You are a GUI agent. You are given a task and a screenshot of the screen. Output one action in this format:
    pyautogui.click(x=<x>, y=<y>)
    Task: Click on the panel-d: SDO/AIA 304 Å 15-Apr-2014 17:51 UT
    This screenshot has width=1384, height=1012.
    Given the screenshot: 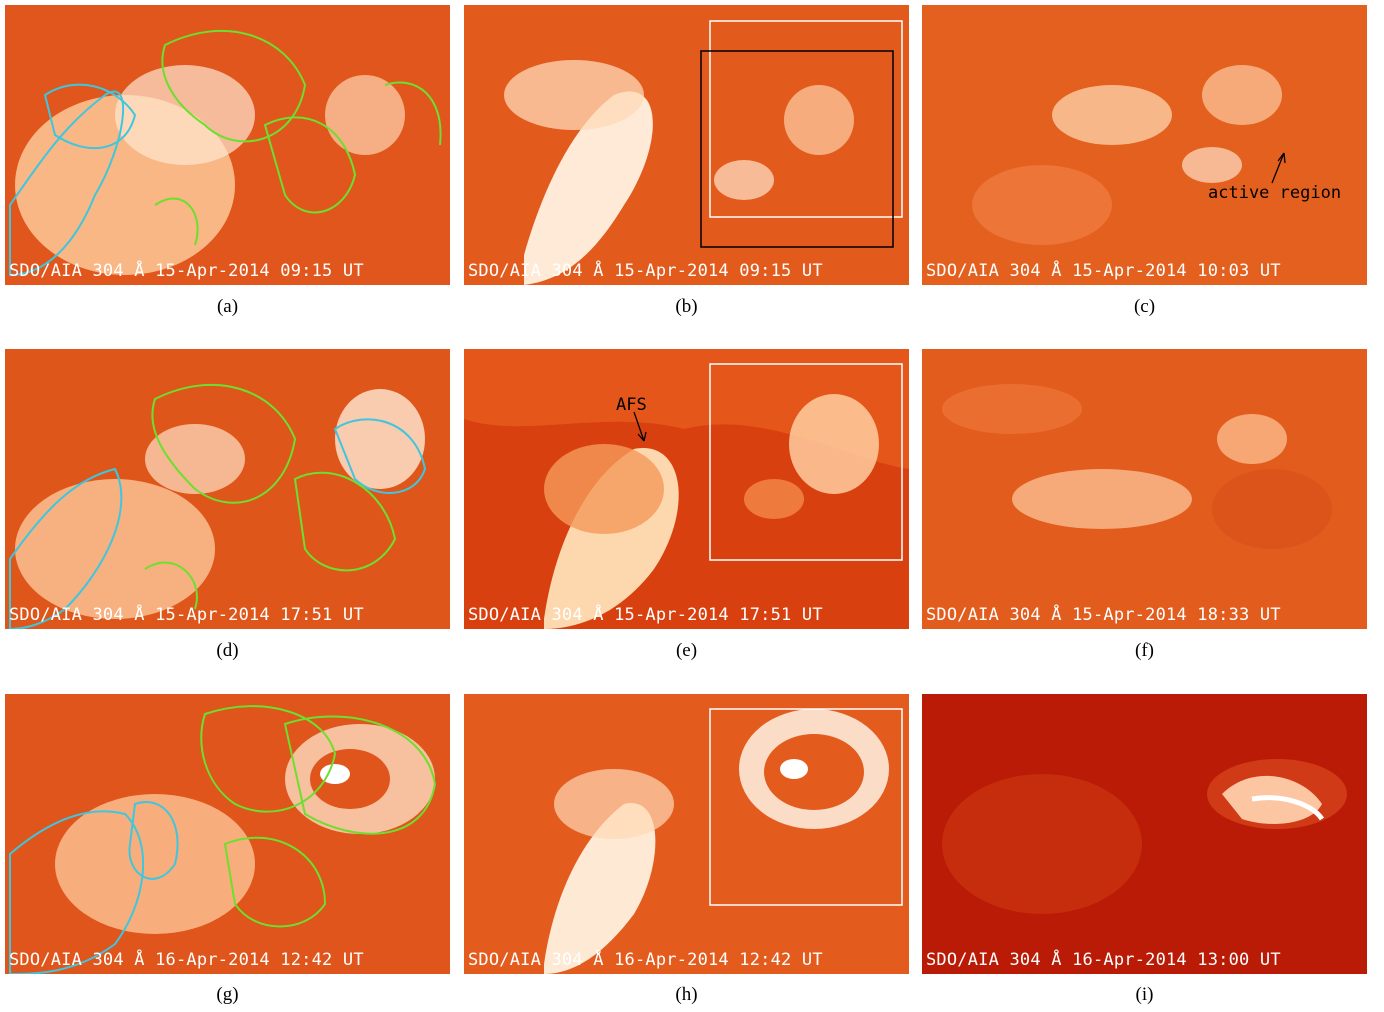 What is the action you would take?
    pyautogui.click(x=227, y=489)
    